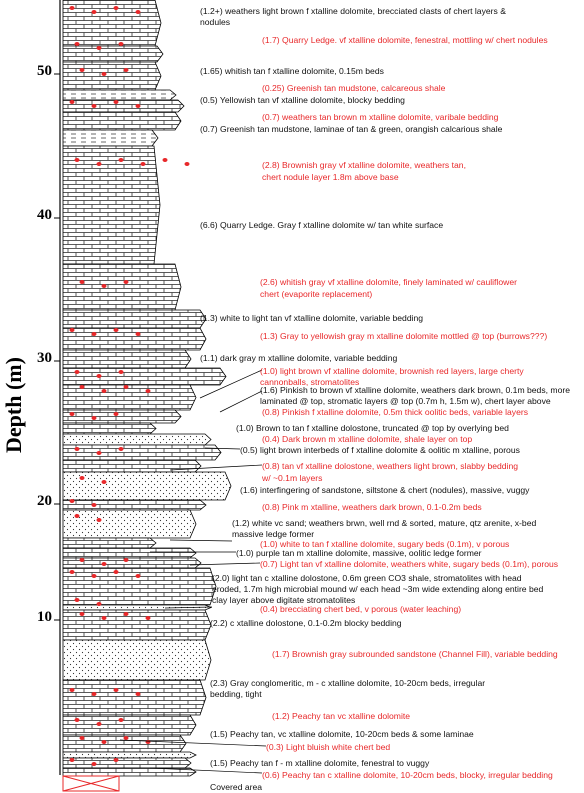 This screenshot has height=793, width=584. What do you see at coordinates (44, 501) in the screenshot?
I see `depth-tick-20: 20` at bounding box center [44, 501].